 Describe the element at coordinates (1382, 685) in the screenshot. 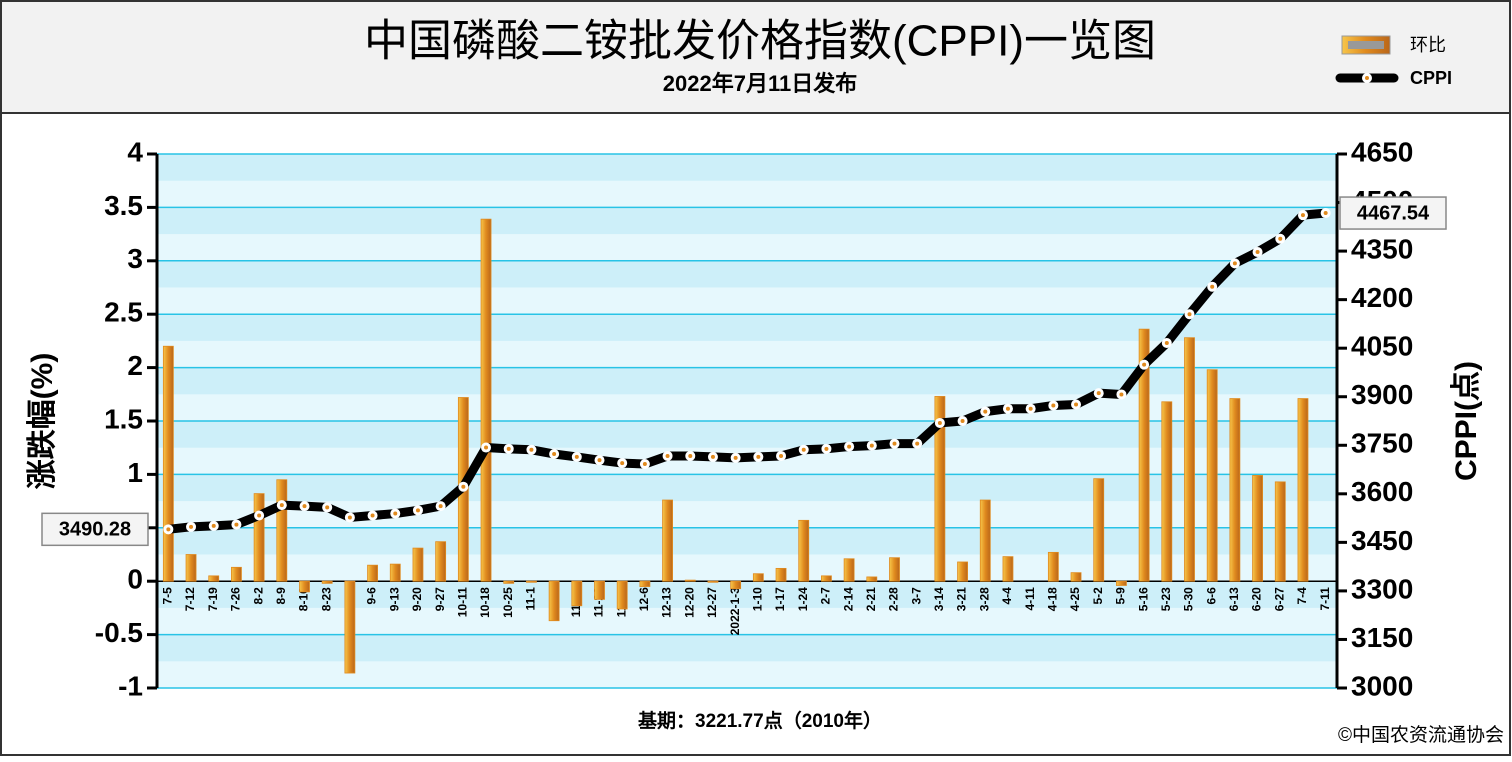

I see `y2-tick-label: 3000` at that location.